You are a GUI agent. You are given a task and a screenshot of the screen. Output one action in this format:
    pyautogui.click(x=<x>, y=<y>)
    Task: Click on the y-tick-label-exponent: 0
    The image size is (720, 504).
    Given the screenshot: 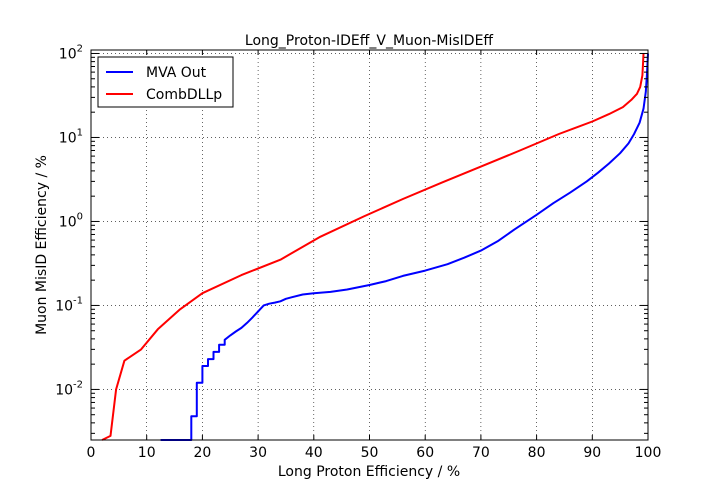 What is the action you would take?
    pyautogui.click(x=80, y=216)
    